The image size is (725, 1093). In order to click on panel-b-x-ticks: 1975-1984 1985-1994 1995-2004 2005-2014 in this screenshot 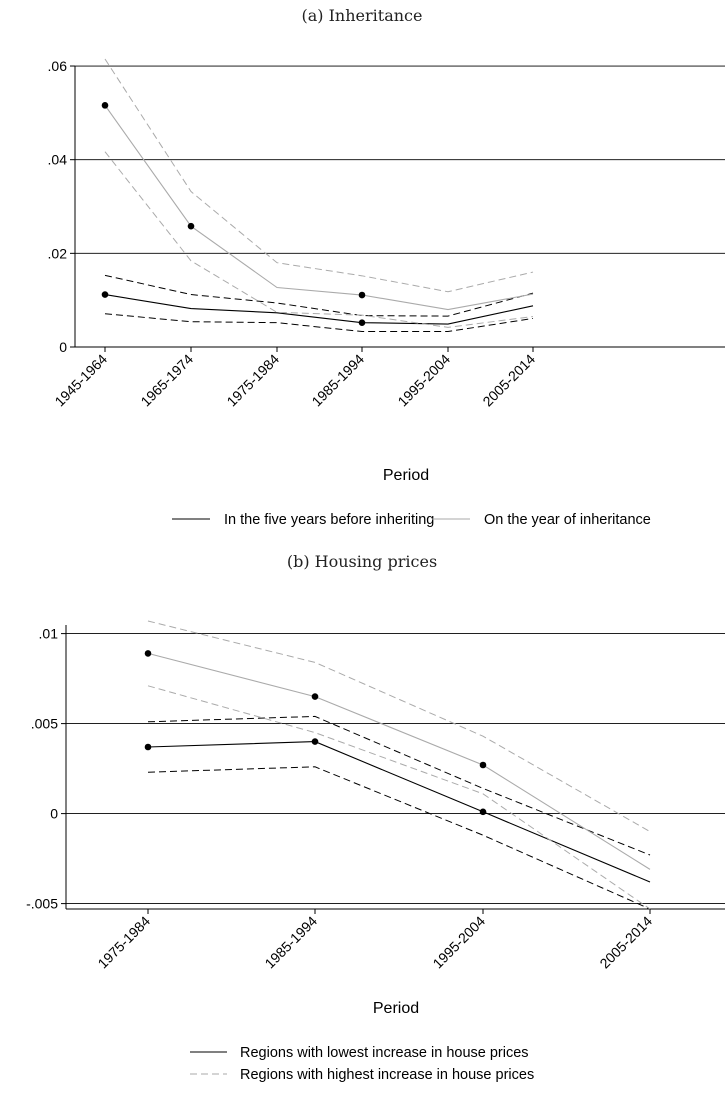, I will do `click(374, 940)`.